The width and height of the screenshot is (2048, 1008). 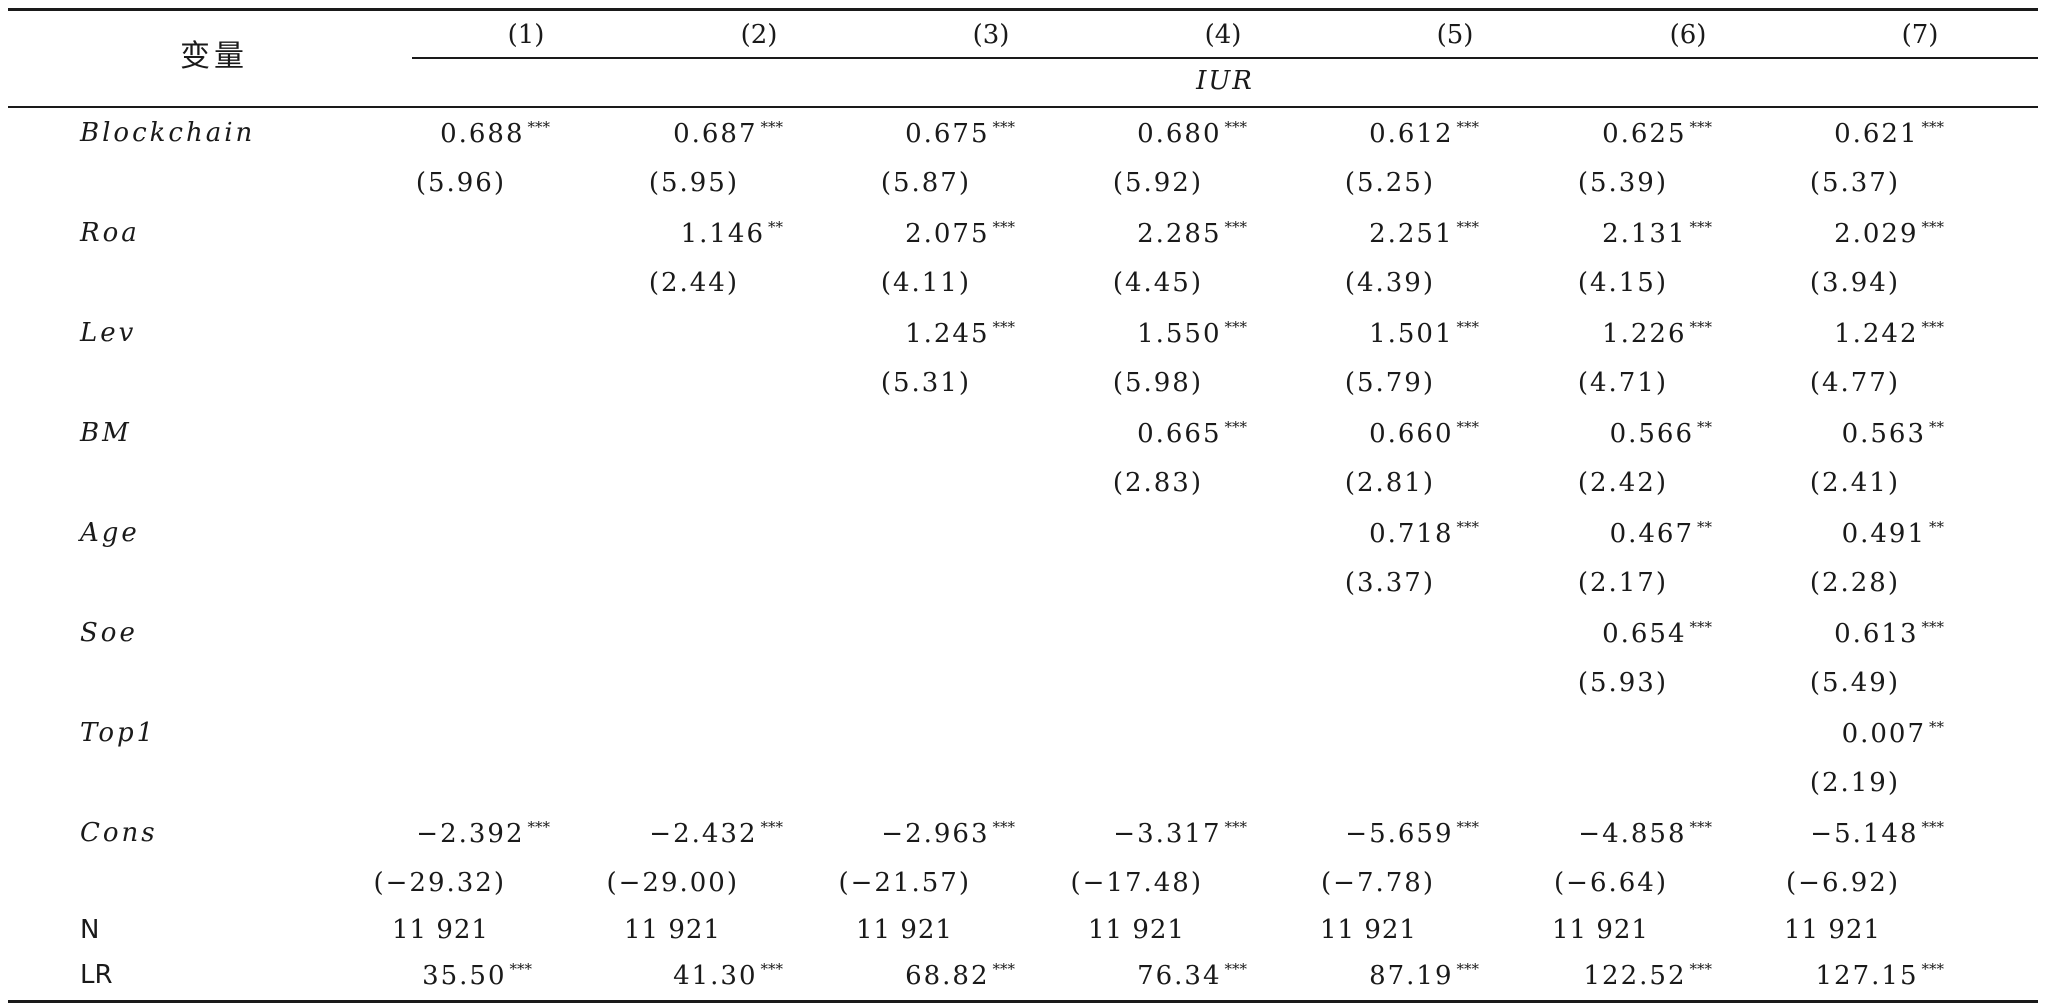 I want to click on t-statistic-cell: (2.83), so click(x=1157, y=483).